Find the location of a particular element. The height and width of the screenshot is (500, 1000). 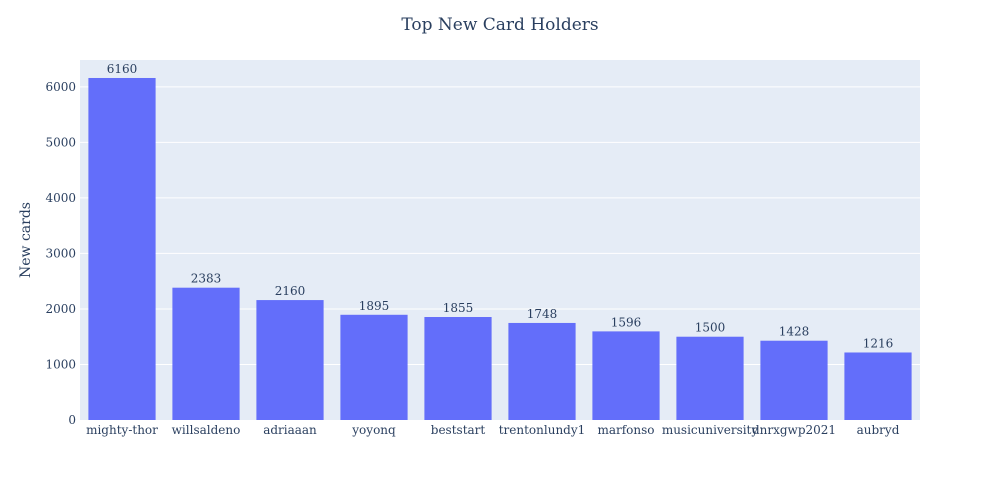

bar-value-label: 1500 is located at coordinates (710, 328).